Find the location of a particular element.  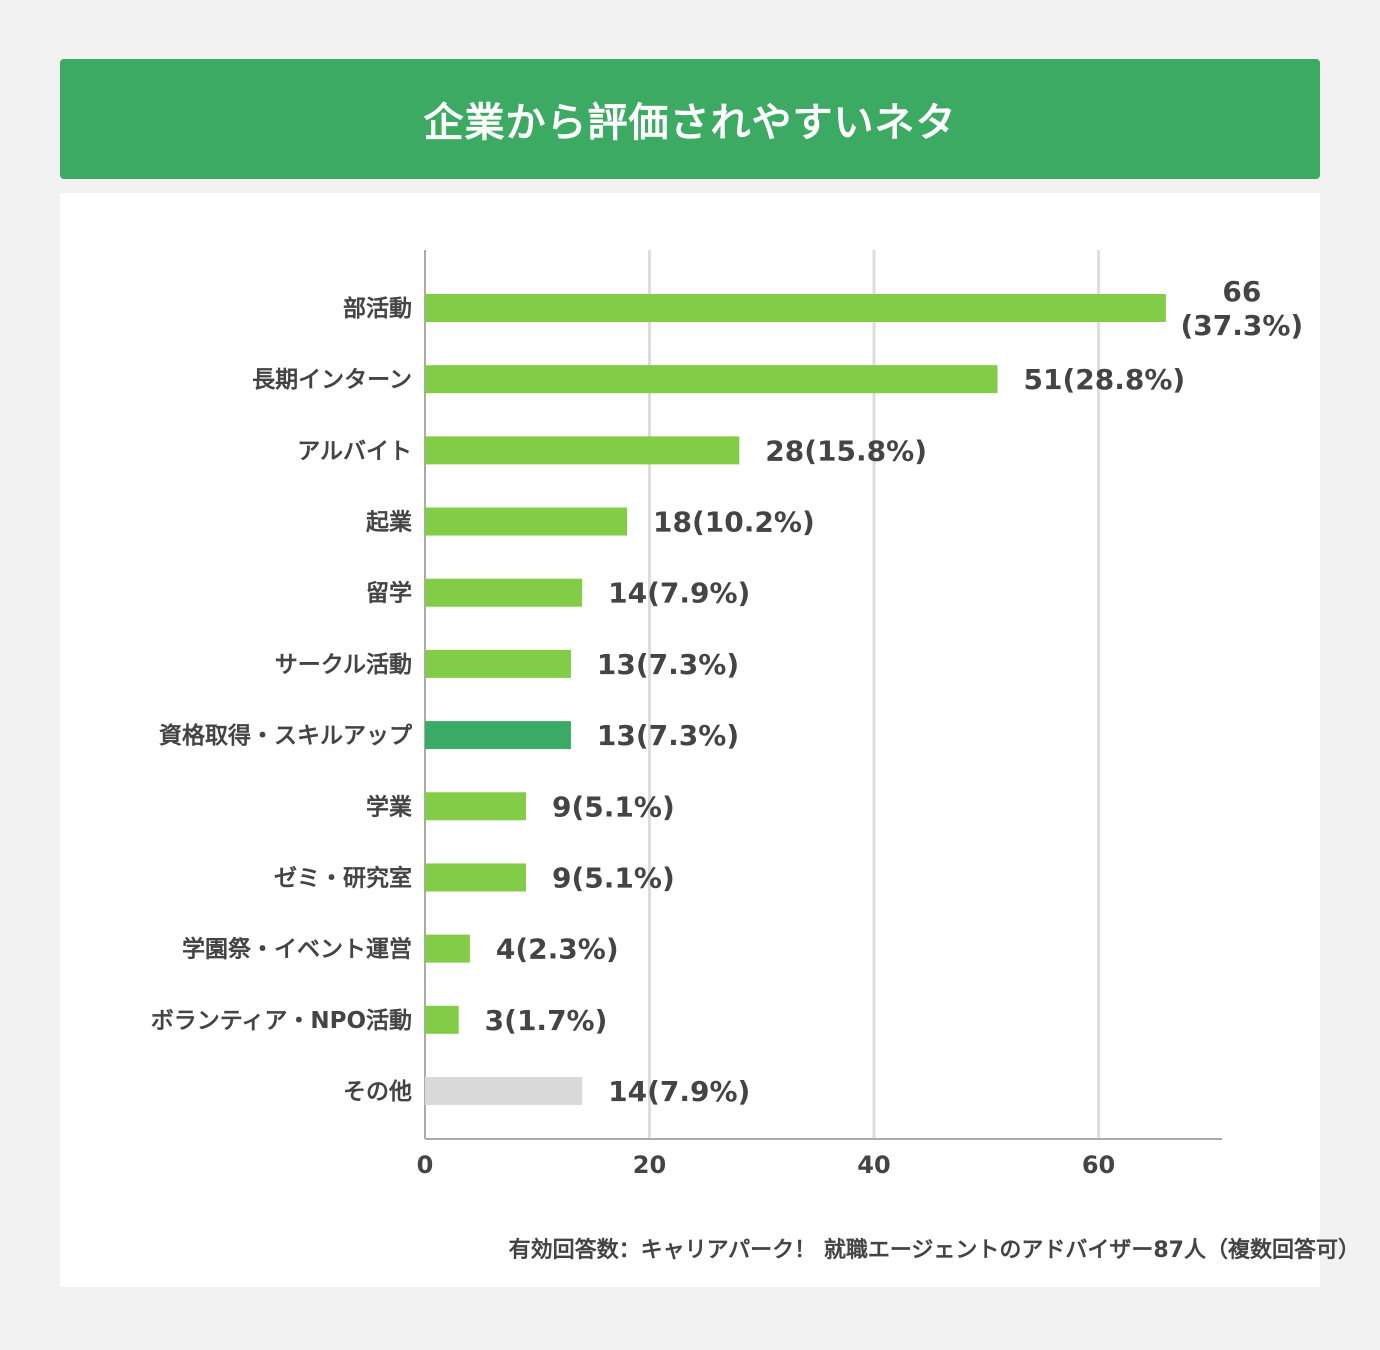

category-label: 部活動 is located at coordinates (377, 308).